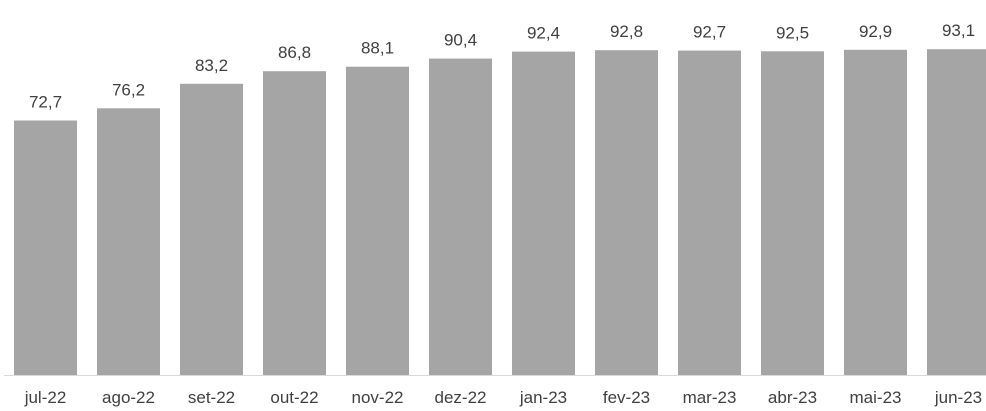 This screenshot has width=986, height=411. What do you see at coordinates (45, 397) in the screenshot?
I see `x-tick-label-jul-22: jul-22` at bounding box center [45, 397].